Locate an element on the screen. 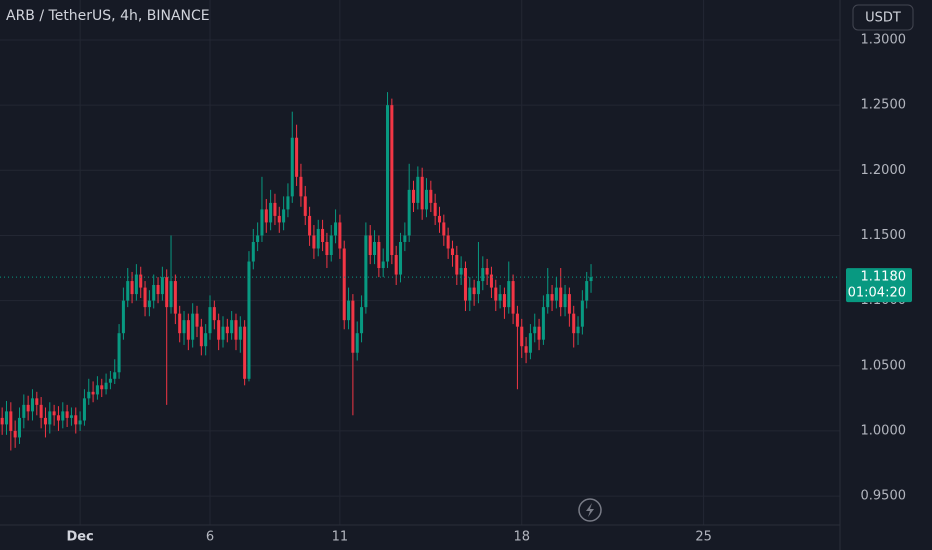 The width and height of the screenshot is (932, 550). y-tick-label: 1.0500 is located at coordinates (884, 365).